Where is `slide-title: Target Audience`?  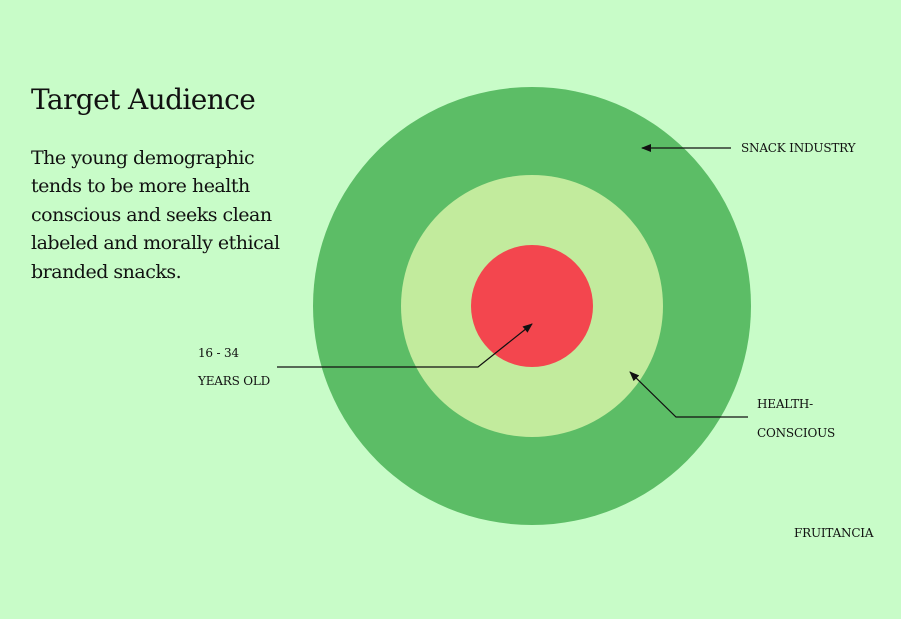 slide-title: Target Audience is located at coordinates (143, 99).